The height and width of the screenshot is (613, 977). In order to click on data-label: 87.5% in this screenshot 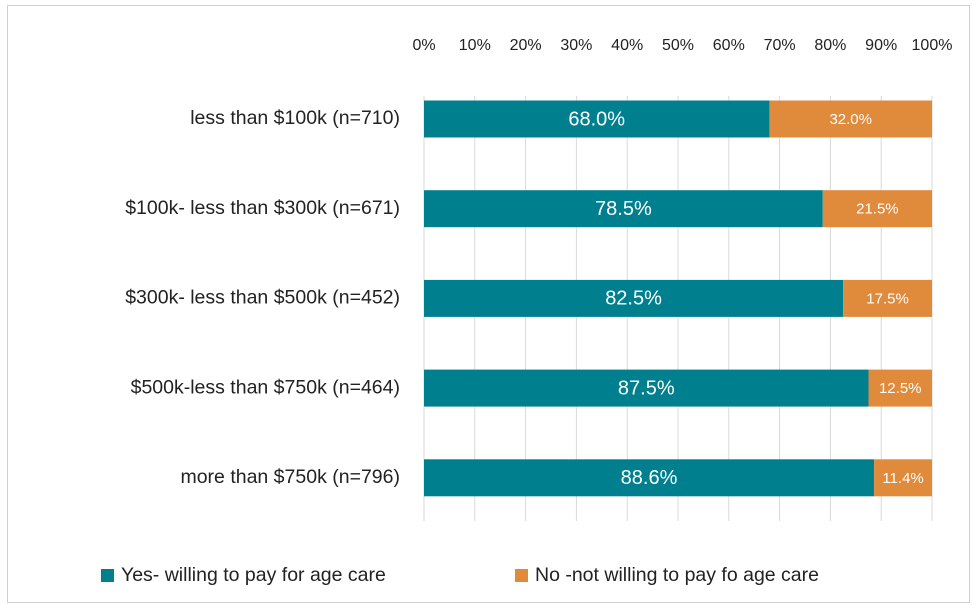, I will do `click(646, 388)`.